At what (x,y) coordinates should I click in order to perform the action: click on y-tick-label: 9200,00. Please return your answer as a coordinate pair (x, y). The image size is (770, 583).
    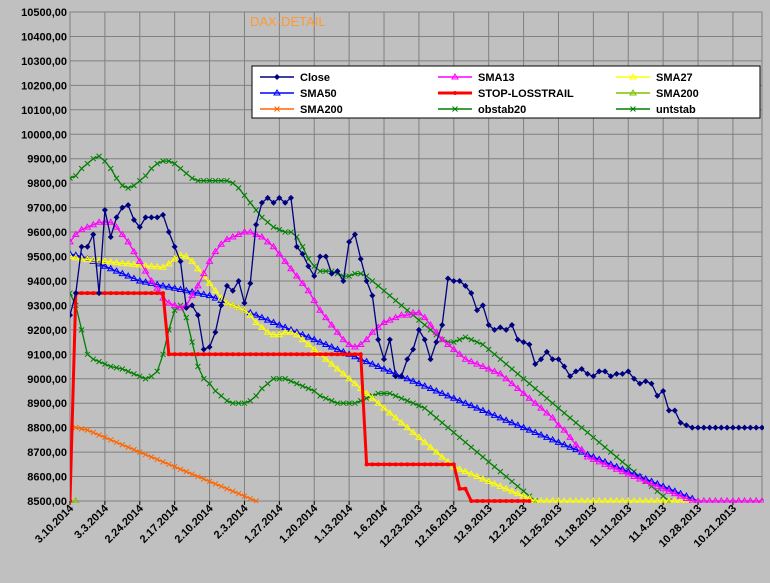
    Looking at the image, I should click on (47, 331).